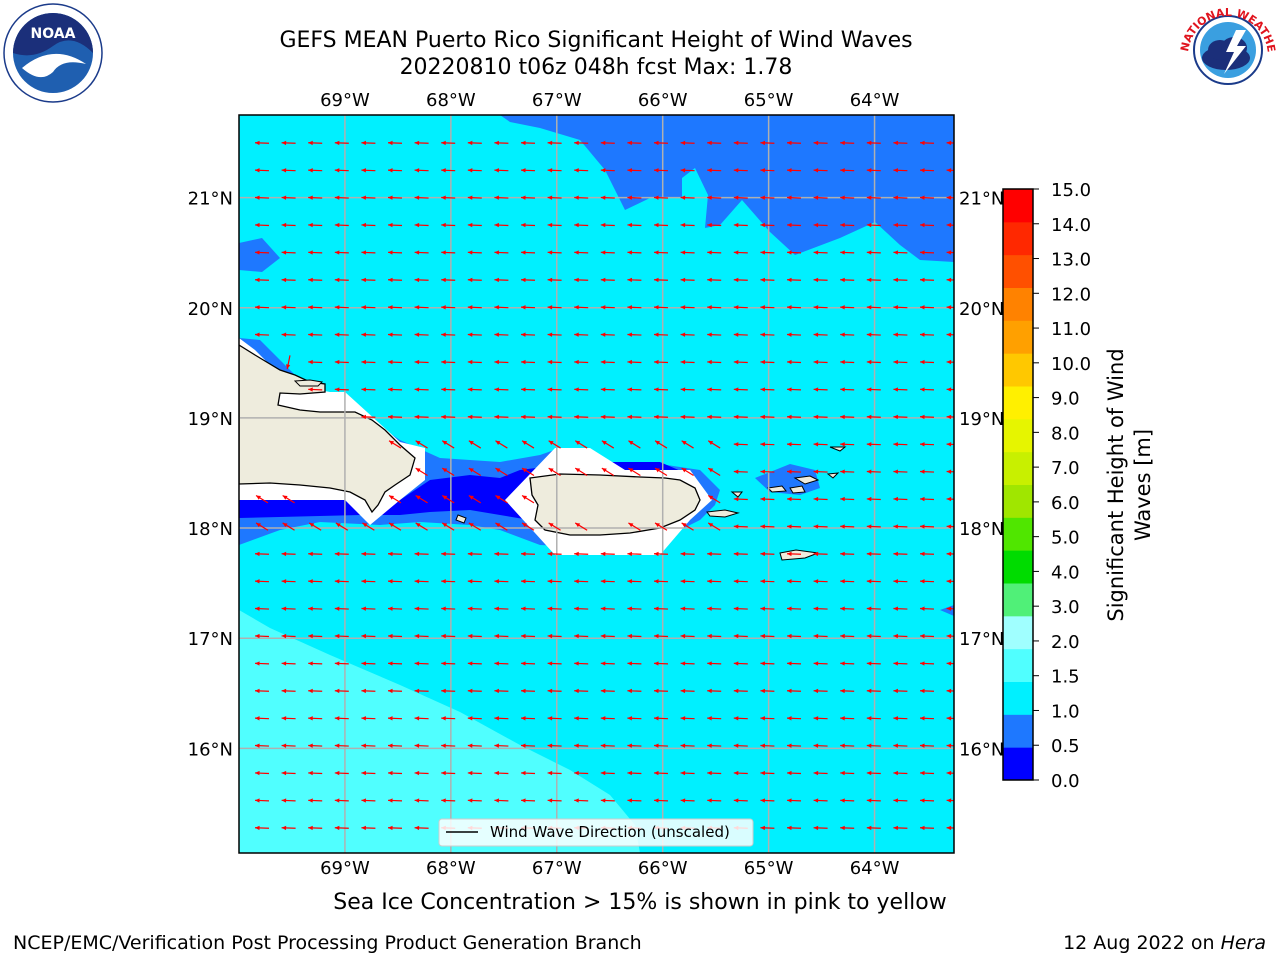  I want to click on lat-label-right: 20°N, so click(981, 309).